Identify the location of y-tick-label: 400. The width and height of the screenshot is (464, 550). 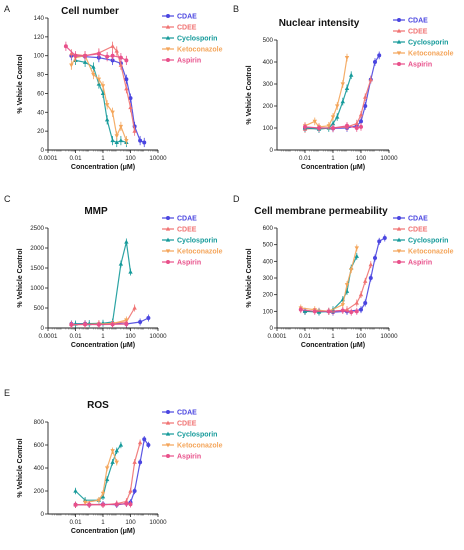
(39, 468).